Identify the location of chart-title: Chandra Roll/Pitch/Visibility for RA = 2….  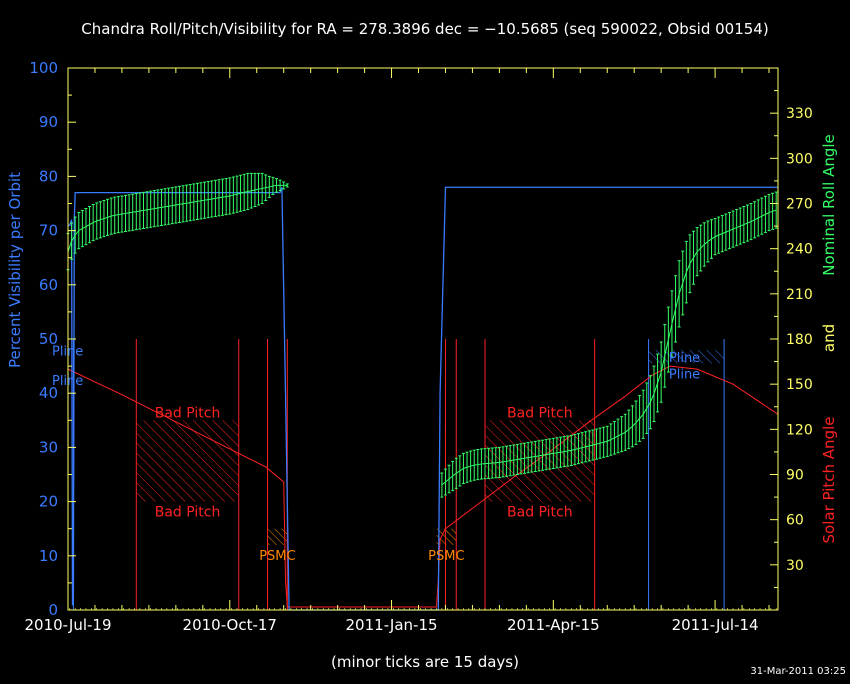
(424, 29).